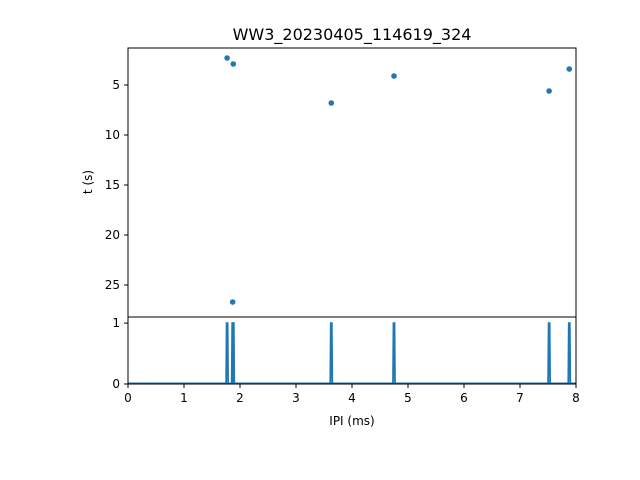 Image resolution: width=640 pixels, height=480 pixels. What do you see at coordinates (520, 398) in the screenshot?
I see `spike-x-tick-label: 7` at bounding box center [520, 398].